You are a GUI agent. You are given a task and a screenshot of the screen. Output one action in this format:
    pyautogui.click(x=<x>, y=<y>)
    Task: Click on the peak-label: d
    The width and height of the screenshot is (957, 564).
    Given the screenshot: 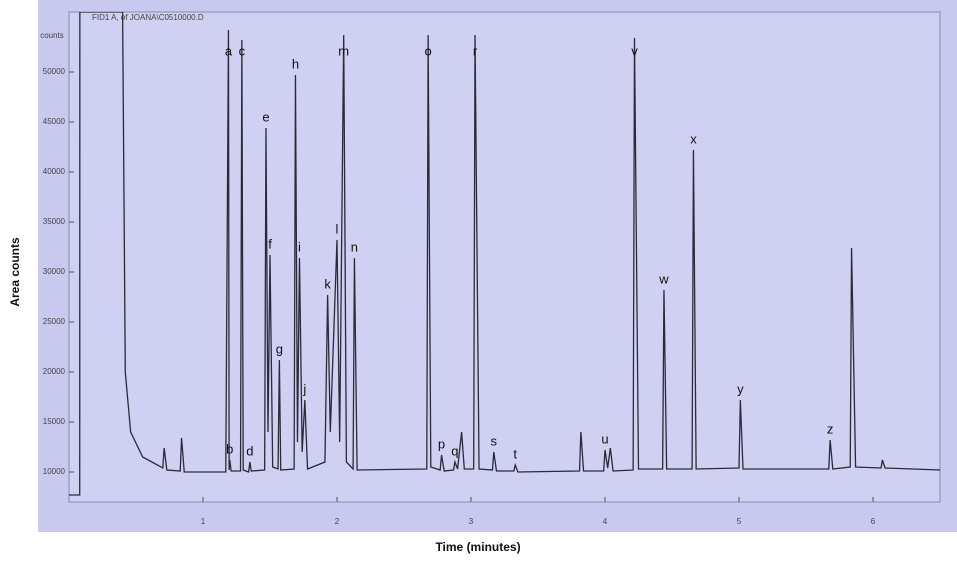 What is the action you would take?
    pyautogui.click(x=249, y=450)
    